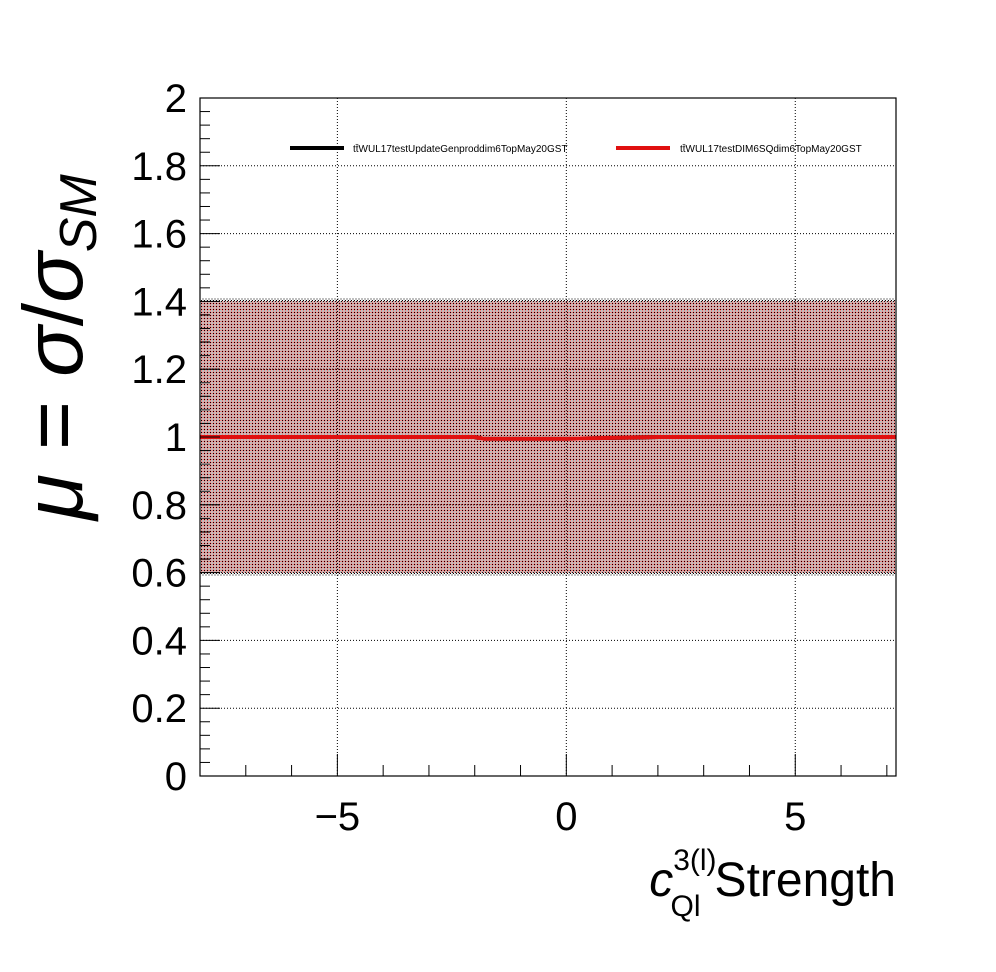  I want to click on x-tick-labels: −5 0 5, so click(561, 817).